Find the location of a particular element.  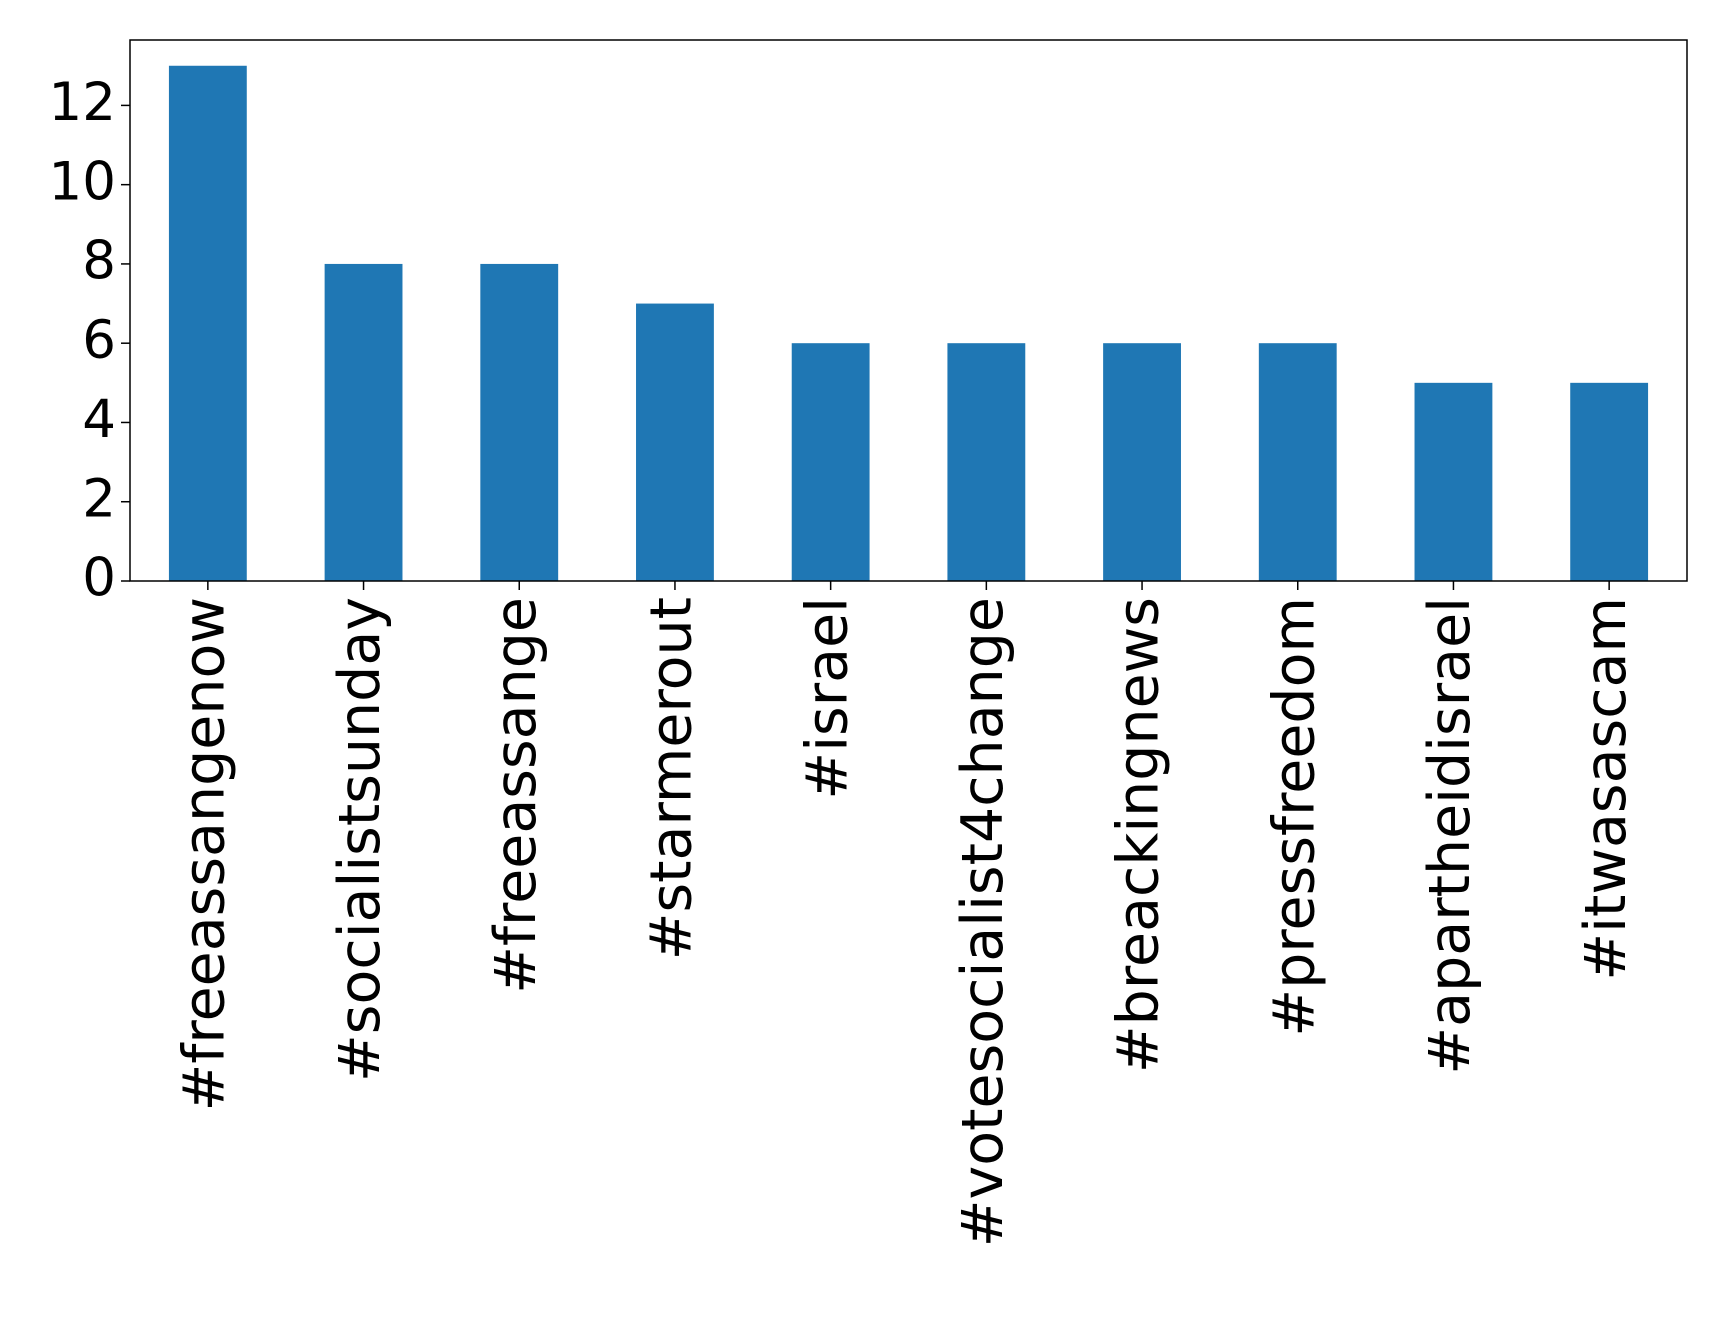

x-tick-label: #breackingnews is located at coordinates (1139, 835).